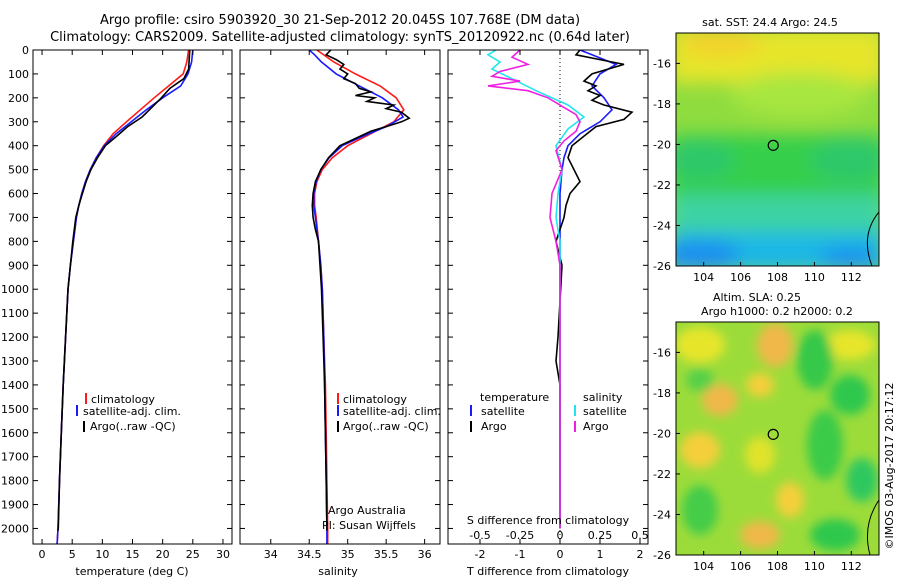 This screenshot has height=584, width=900. What do you see at coordinates (369, 525) in the screenshot?
I see `salinity-annotation-line-2: PI: Susan Wijffels` at bounding box center [369, 525].